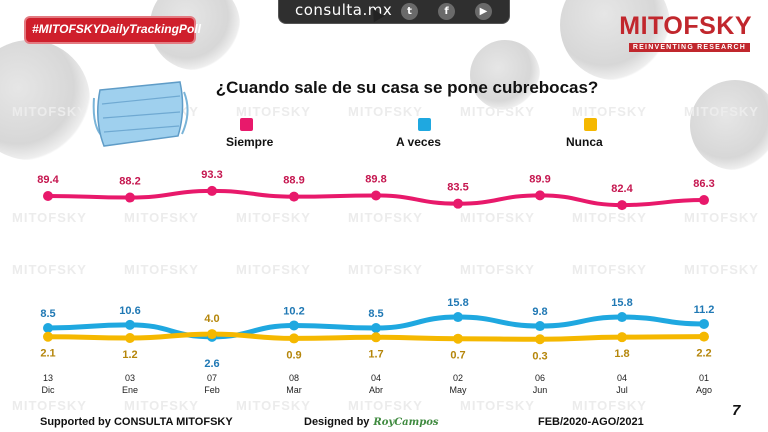  Describe the element at coordinates (129, 355) in the screenshot. I see `data-label-nunca: 1.2` at that location.